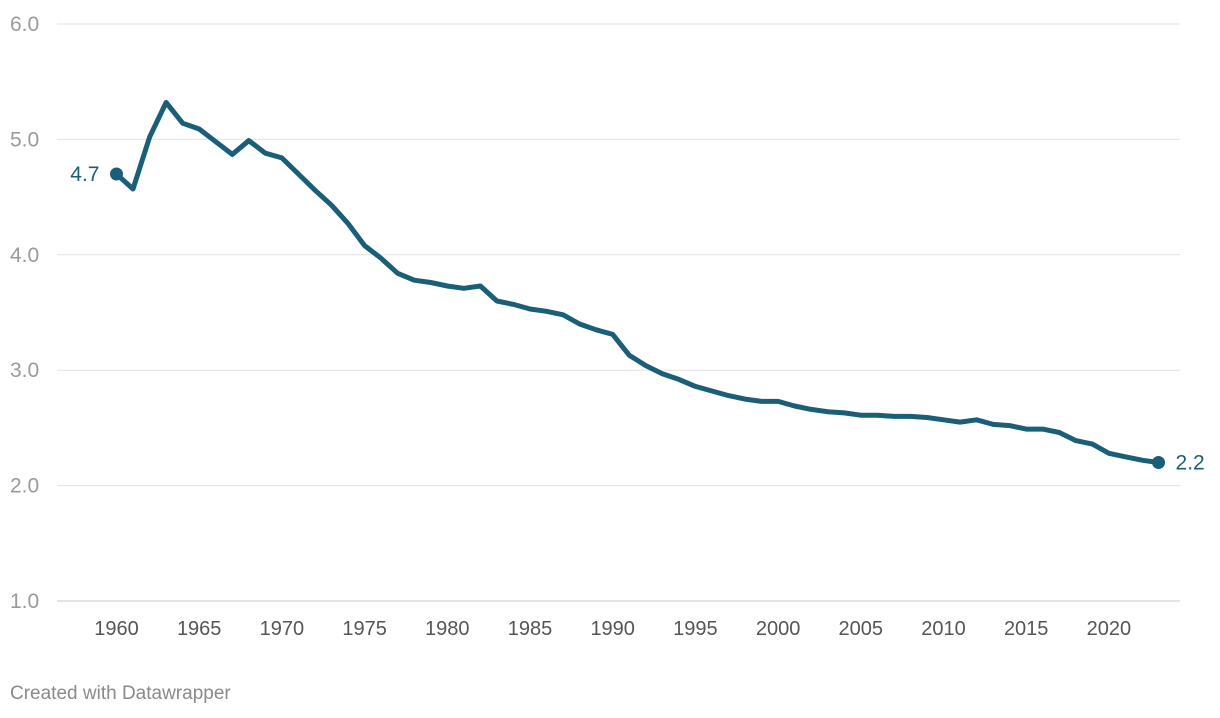 This screenshot has height=718, width=1220. I want to click on y-tick-label: 5.0, so click(24, 139).